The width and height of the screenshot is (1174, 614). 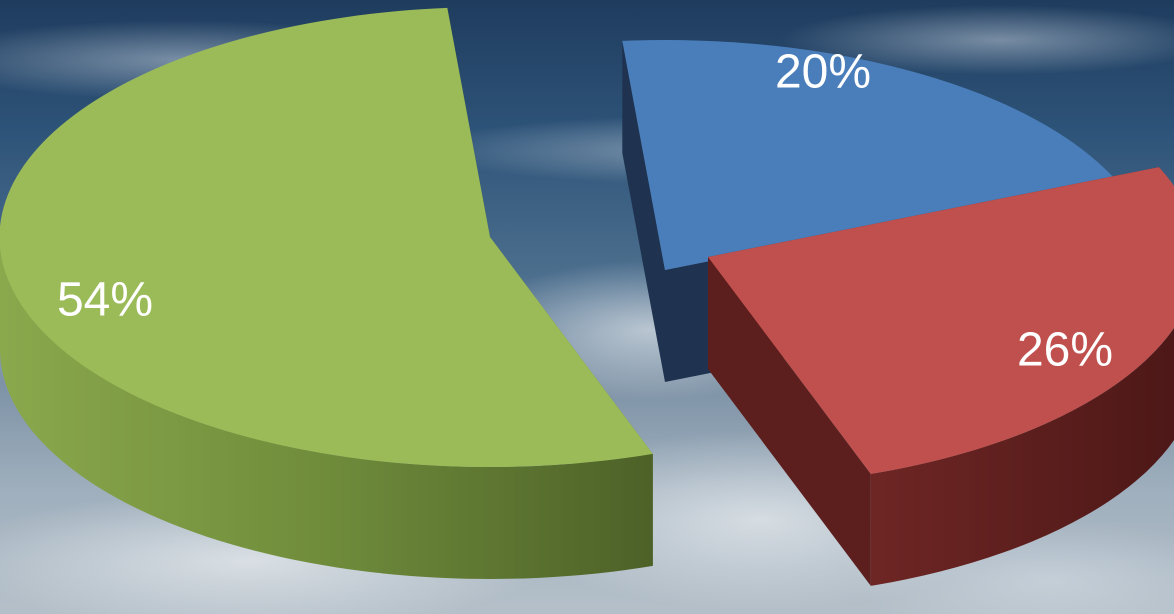 What do you see at coordinates (823, 72) in the screenshot?
I see `slice-value-label: 20%` at bounding box center [823, 72].